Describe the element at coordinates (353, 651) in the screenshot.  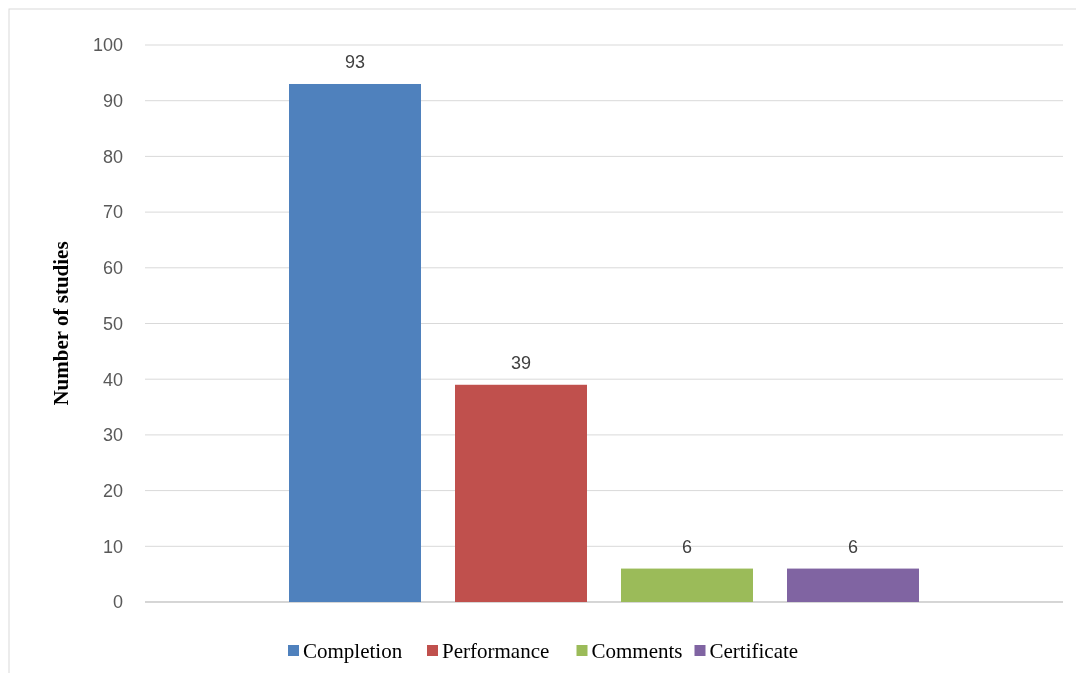
I see `legend-label: Completion` at that location.